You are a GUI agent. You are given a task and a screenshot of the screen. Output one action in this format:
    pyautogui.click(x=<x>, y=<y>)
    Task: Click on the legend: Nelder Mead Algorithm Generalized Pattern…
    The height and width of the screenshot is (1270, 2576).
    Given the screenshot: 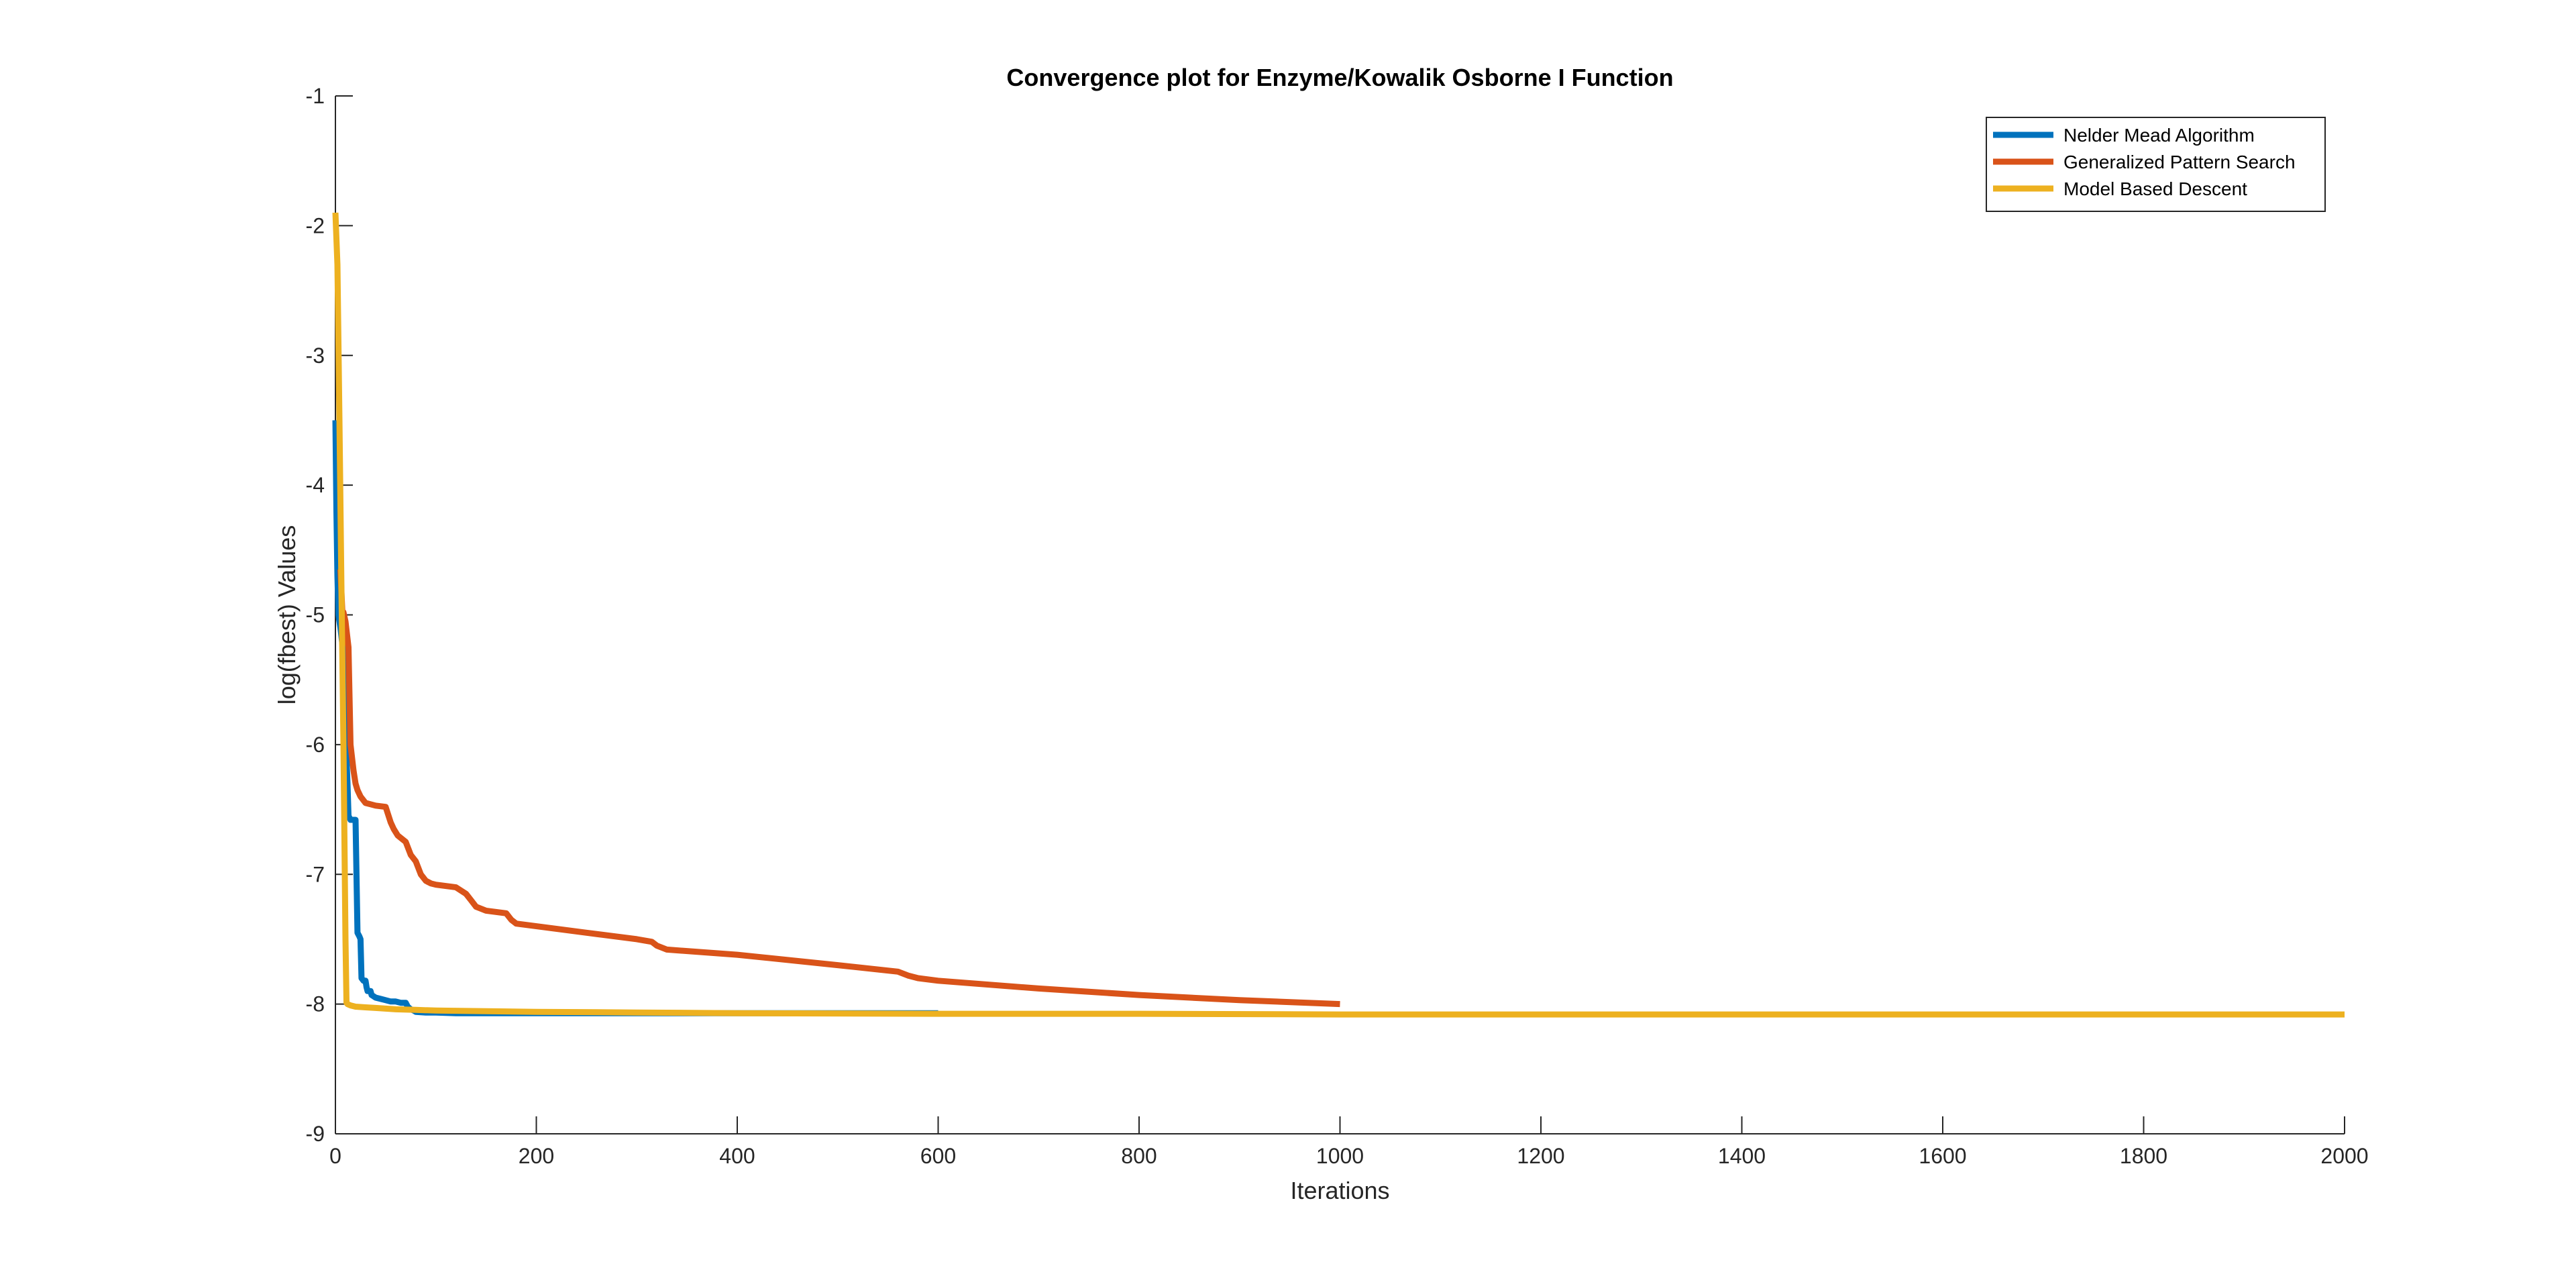 What is the action you would take?
    pyautogui.click(x=2156, y=164)
    